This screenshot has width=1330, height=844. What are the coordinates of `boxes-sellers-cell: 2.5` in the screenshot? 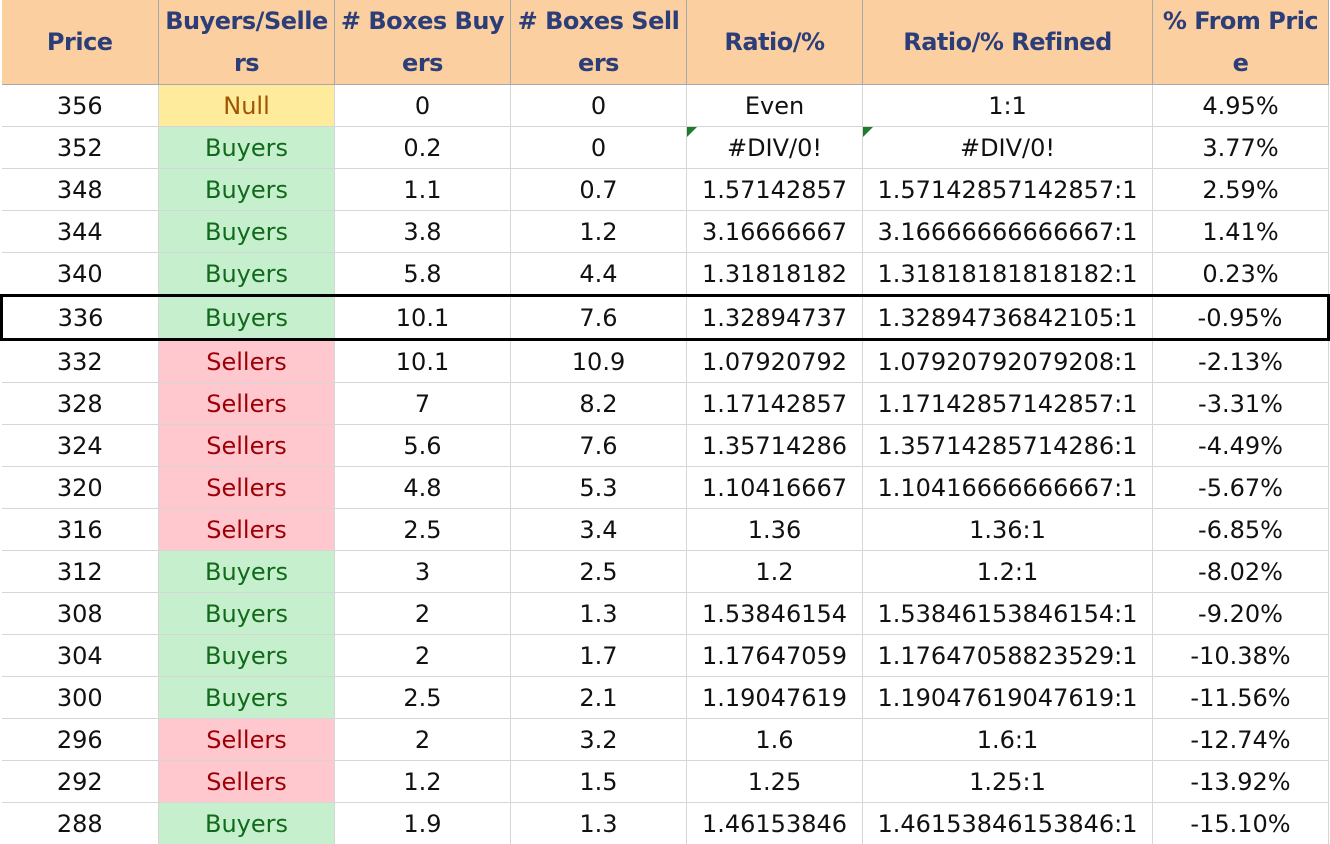 It's located at (598, 571).